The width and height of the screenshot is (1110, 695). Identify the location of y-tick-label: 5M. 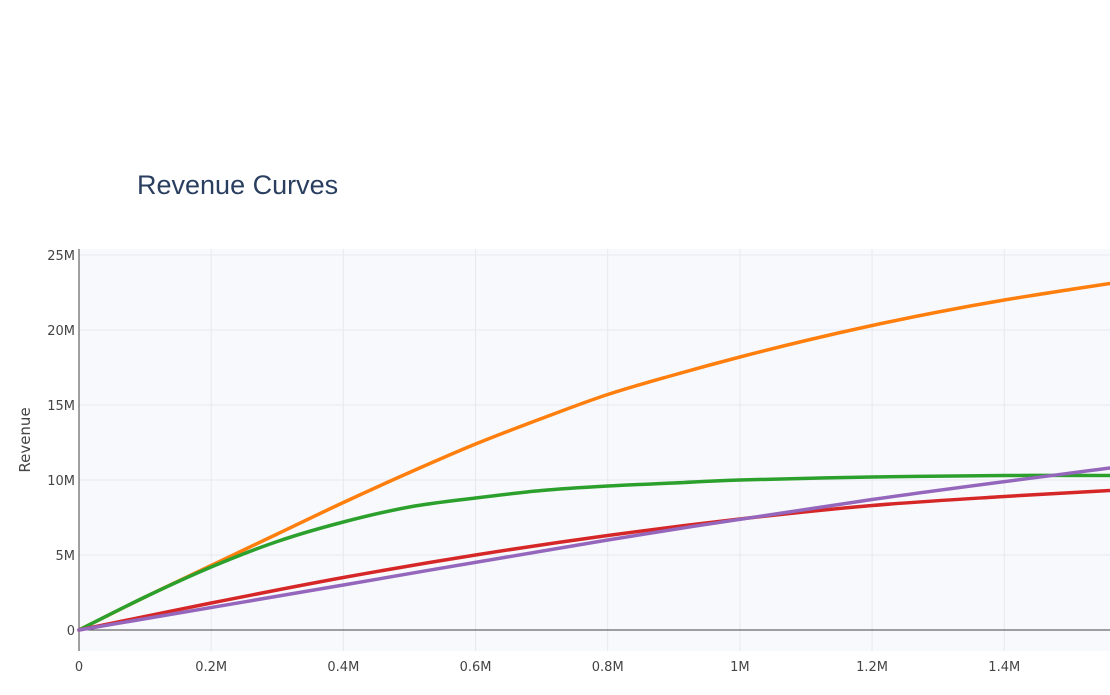
(66, 556).